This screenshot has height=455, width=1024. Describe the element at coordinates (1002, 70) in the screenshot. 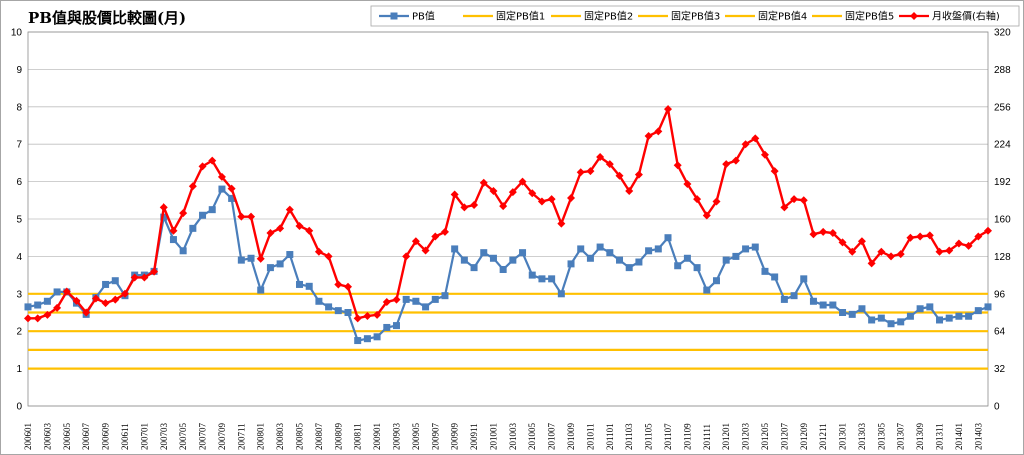

I see `y-right-tick-label: 288` at that location.